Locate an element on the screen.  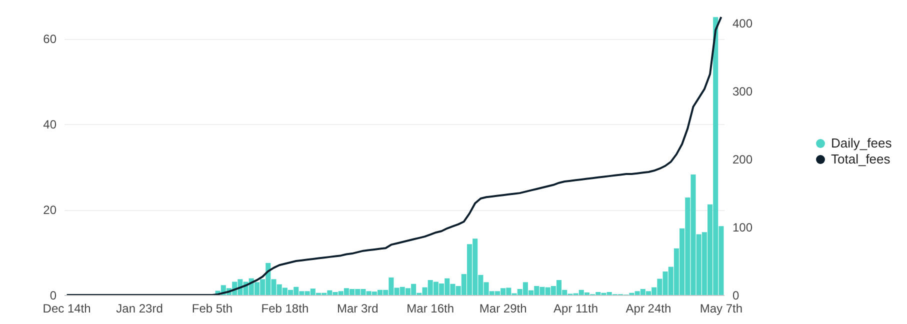
y-tick-label: 60 is located at coordinates (50, 39).